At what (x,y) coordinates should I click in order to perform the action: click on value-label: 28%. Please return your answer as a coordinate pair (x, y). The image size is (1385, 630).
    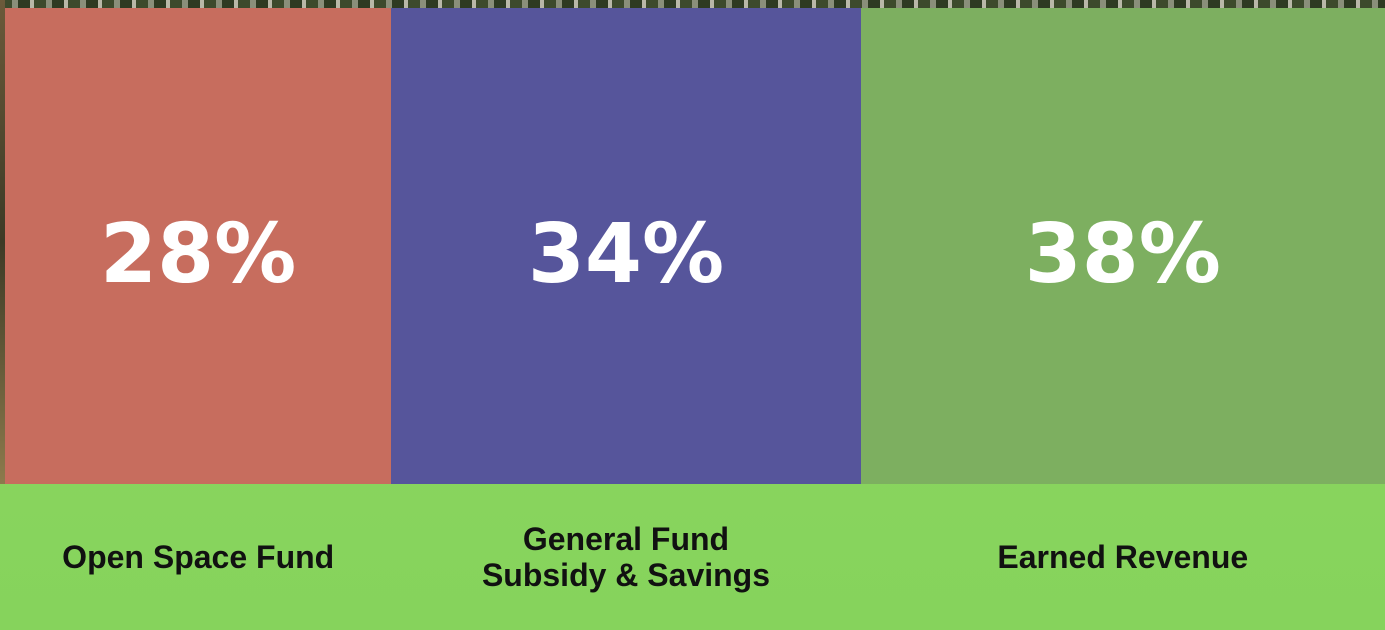
    Looking at the image, I should click on (198, 254).